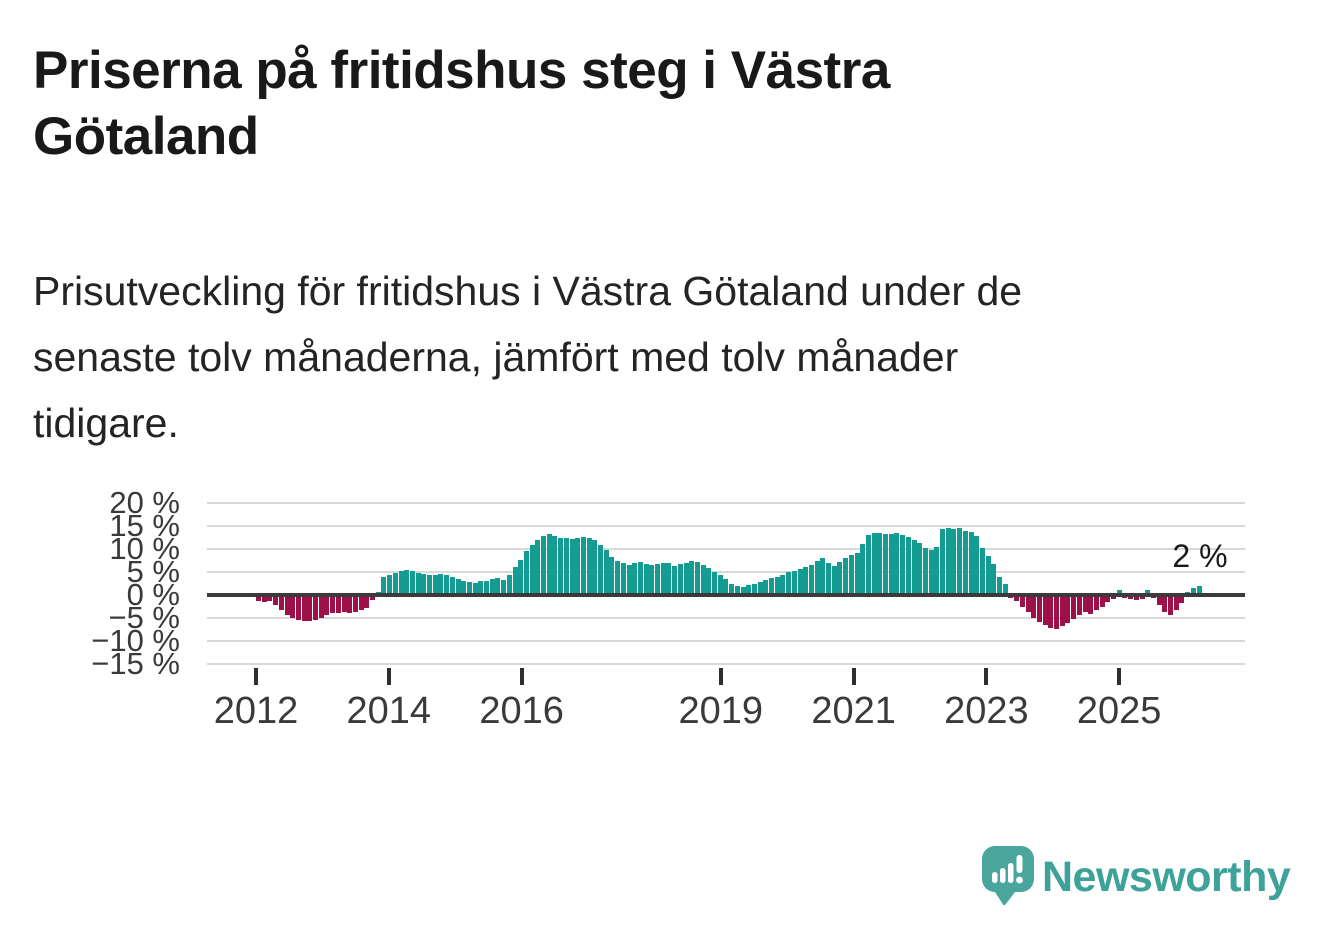 The width and height of the screenshot is (1322, 939). What do you see at coordinates (726, 618) in the screenshot?
I see `gridline--5` at bounding box center [726, 618].